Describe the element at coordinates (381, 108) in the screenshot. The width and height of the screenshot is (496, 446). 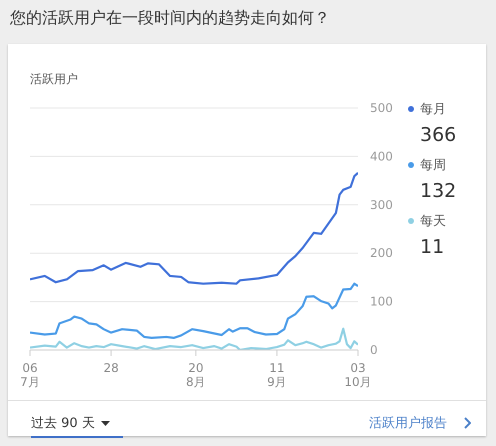
I see `y-tick-label: 500` at that location.